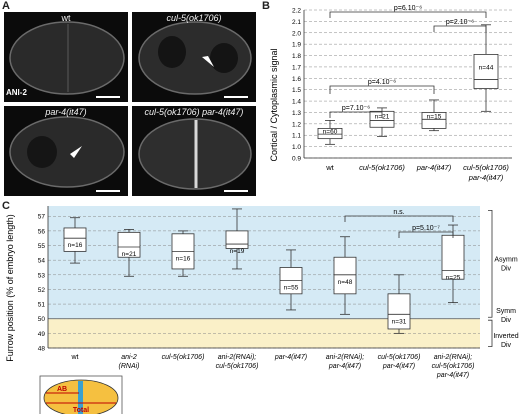  Describe the element at coordinates (291, 288) in the screenshot. I see `n-label: n=55` at that location.